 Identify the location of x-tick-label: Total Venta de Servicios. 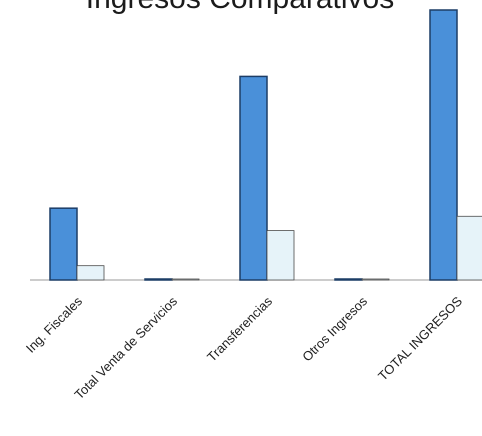
(125, 347).